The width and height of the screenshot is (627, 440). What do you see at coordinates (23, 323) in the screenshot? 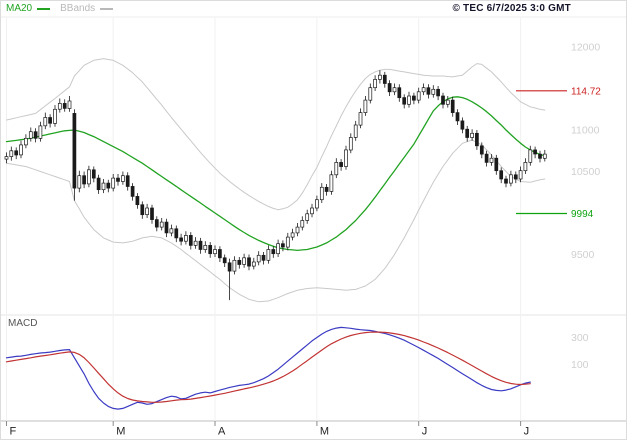
I see `macd-label: MACD` at bounding box center [23, 323].